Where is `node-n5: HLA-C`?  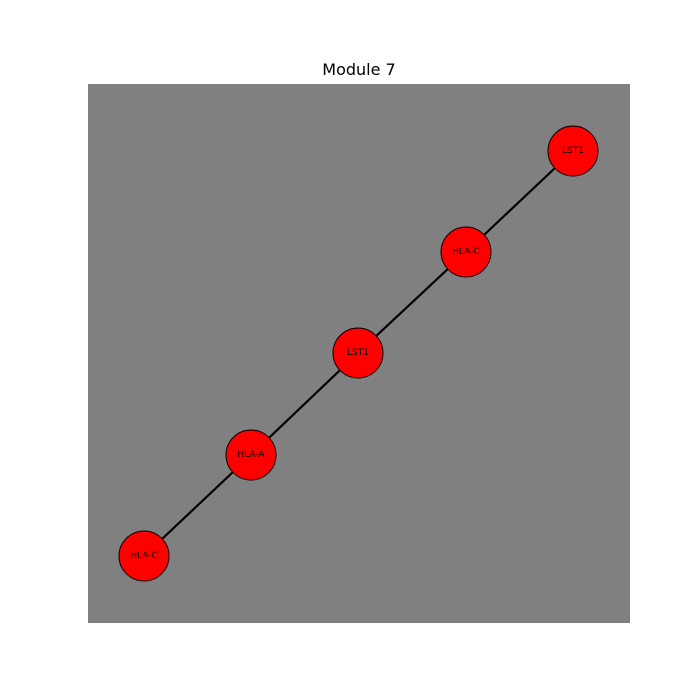 node-n5: HLA-C is located at coordinates (144, 556).